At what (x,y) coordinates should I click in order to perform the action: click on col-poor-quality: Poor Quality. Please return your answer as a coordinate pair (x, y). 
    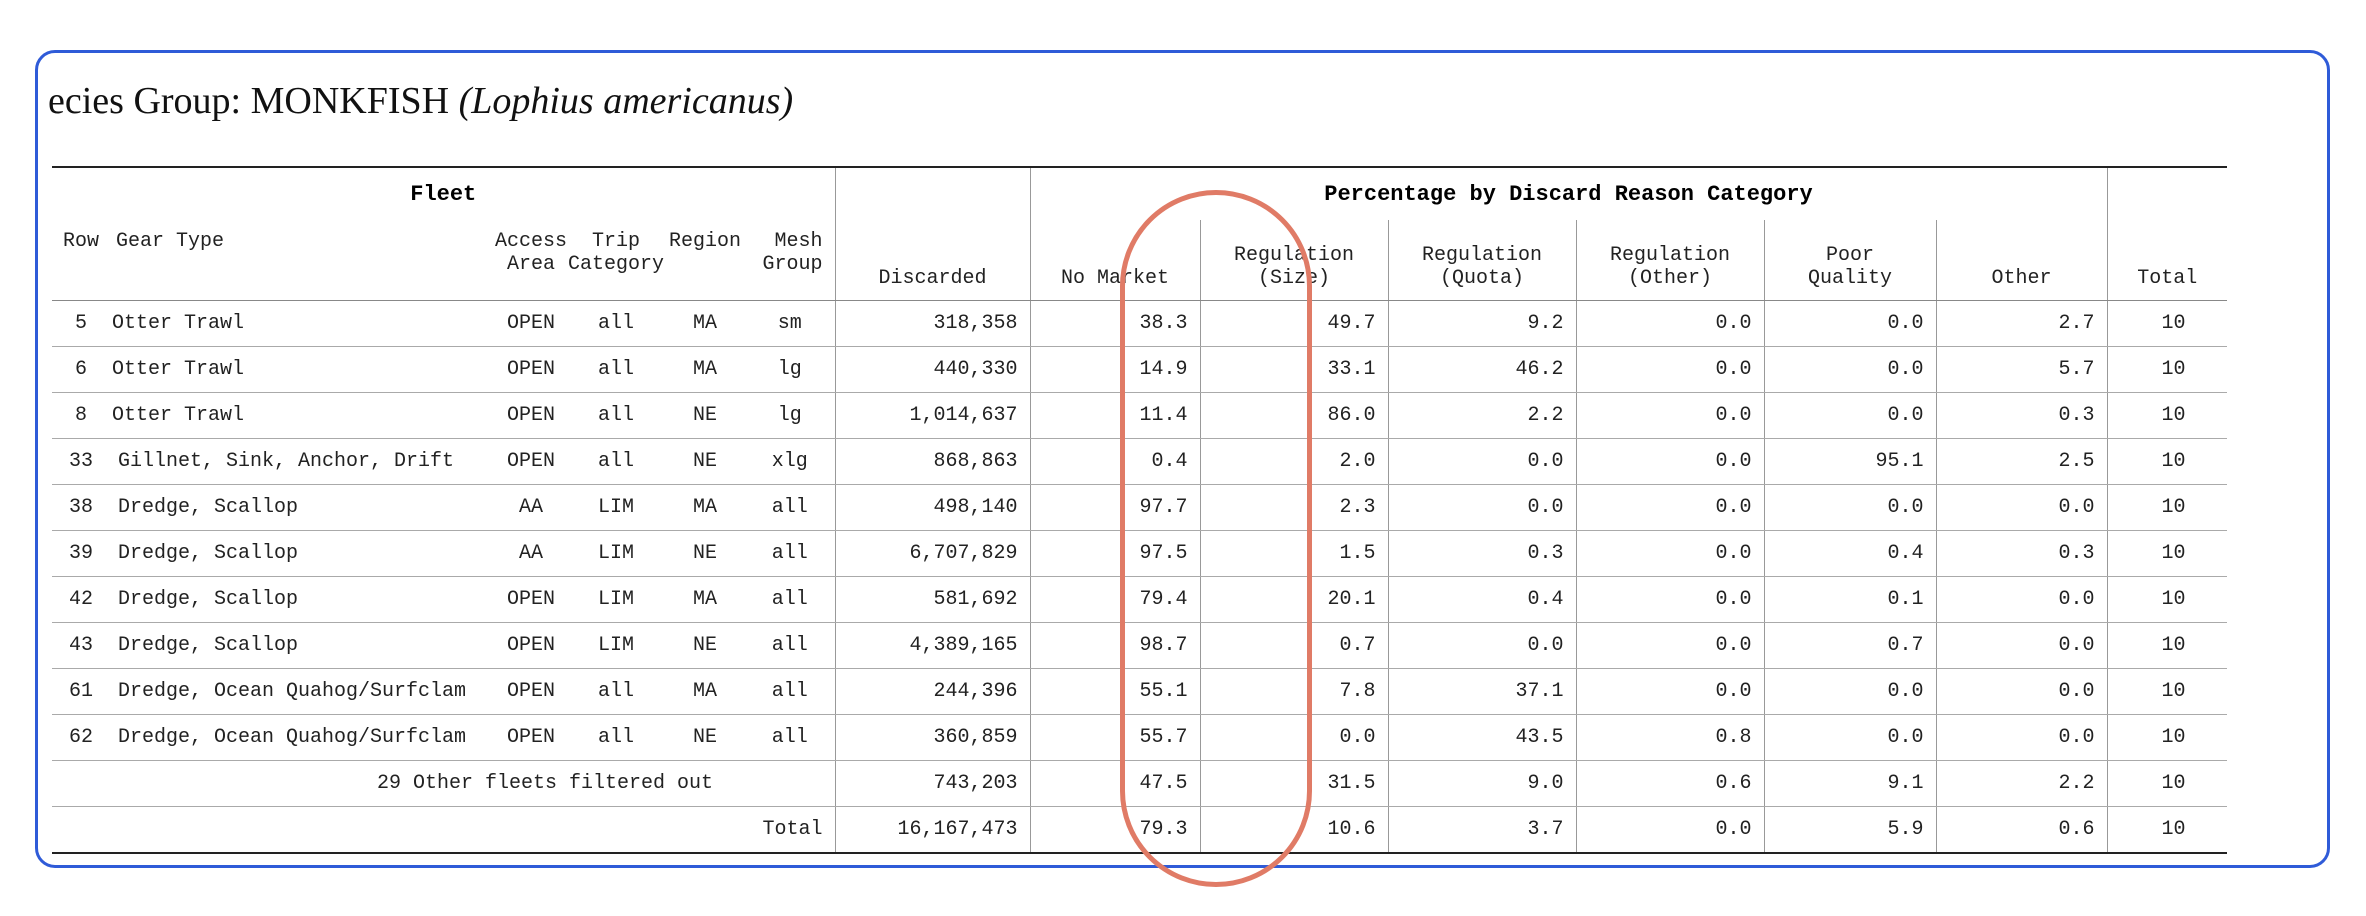
    Looking at the image, I should click on (1850, 260).